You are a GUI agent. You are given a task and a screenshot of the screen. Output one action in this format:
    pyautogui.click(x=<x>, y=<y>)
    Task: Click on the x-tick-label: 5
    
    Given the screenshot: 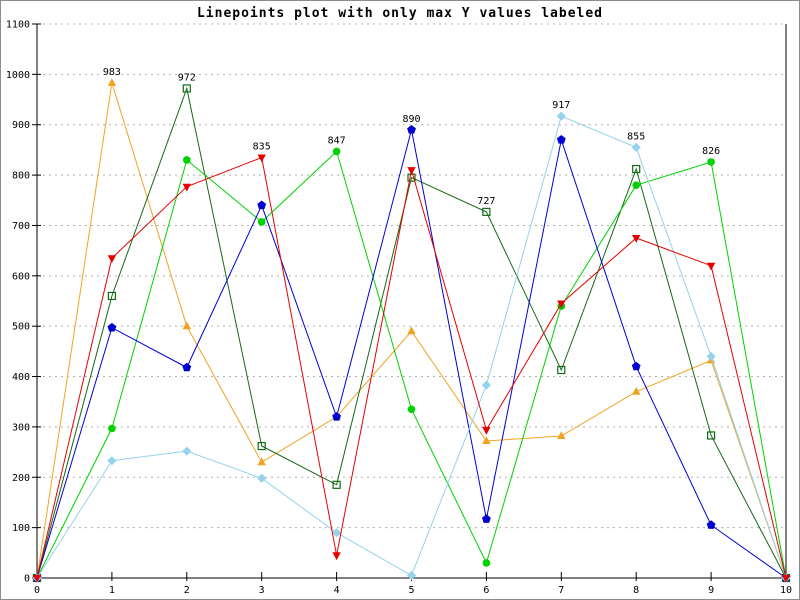 What is the action you would take?
    pyautogui.click(x=411, y=590)
    